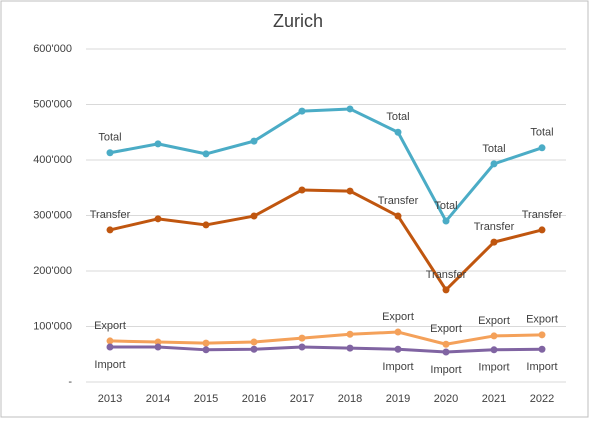 This screenshot has height=424, width=590. Describe the element at coordinates (298, 21) in the screenshot. I see `chart-title: Zurich` at that location.